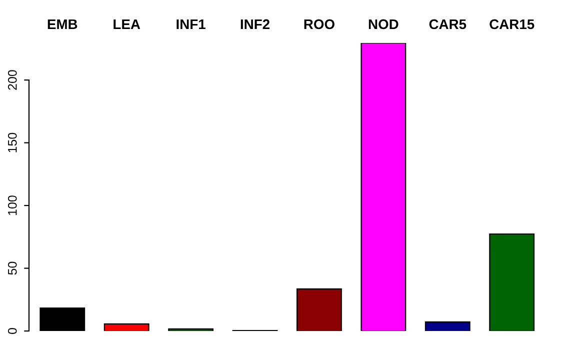 This screenshot has height=360, width=576. What do you see at coordinates (127, 24) in the screenshot?
I see `x-tick-label: LEA` at bounding box center [127, 24].